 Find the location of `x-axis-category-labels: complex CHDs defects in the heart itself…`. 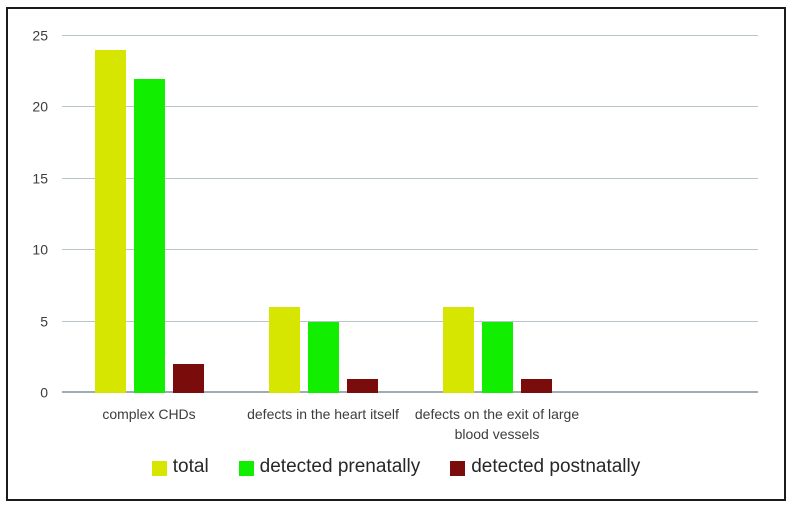

x-axis-category-labels: complex CHDs defects in the heart itself… is located at coordinates (410, 422).